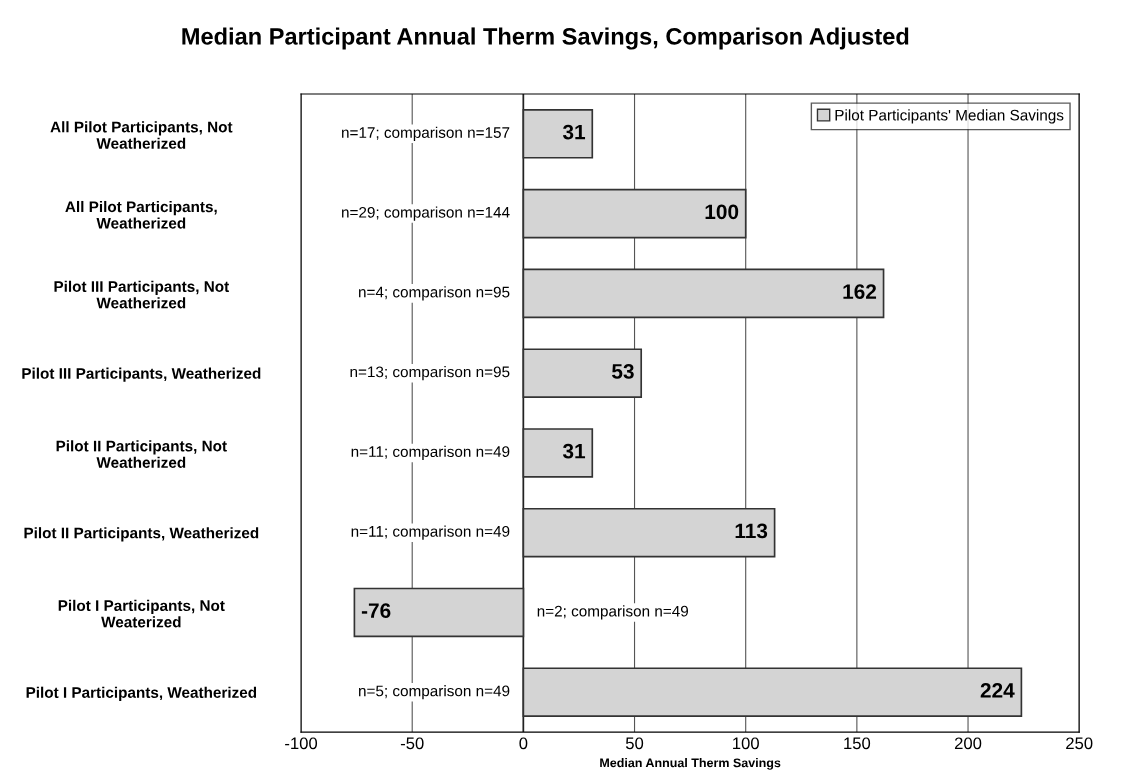  I want to click on annotation: n=4; comparison n=95, so click(434, 293).